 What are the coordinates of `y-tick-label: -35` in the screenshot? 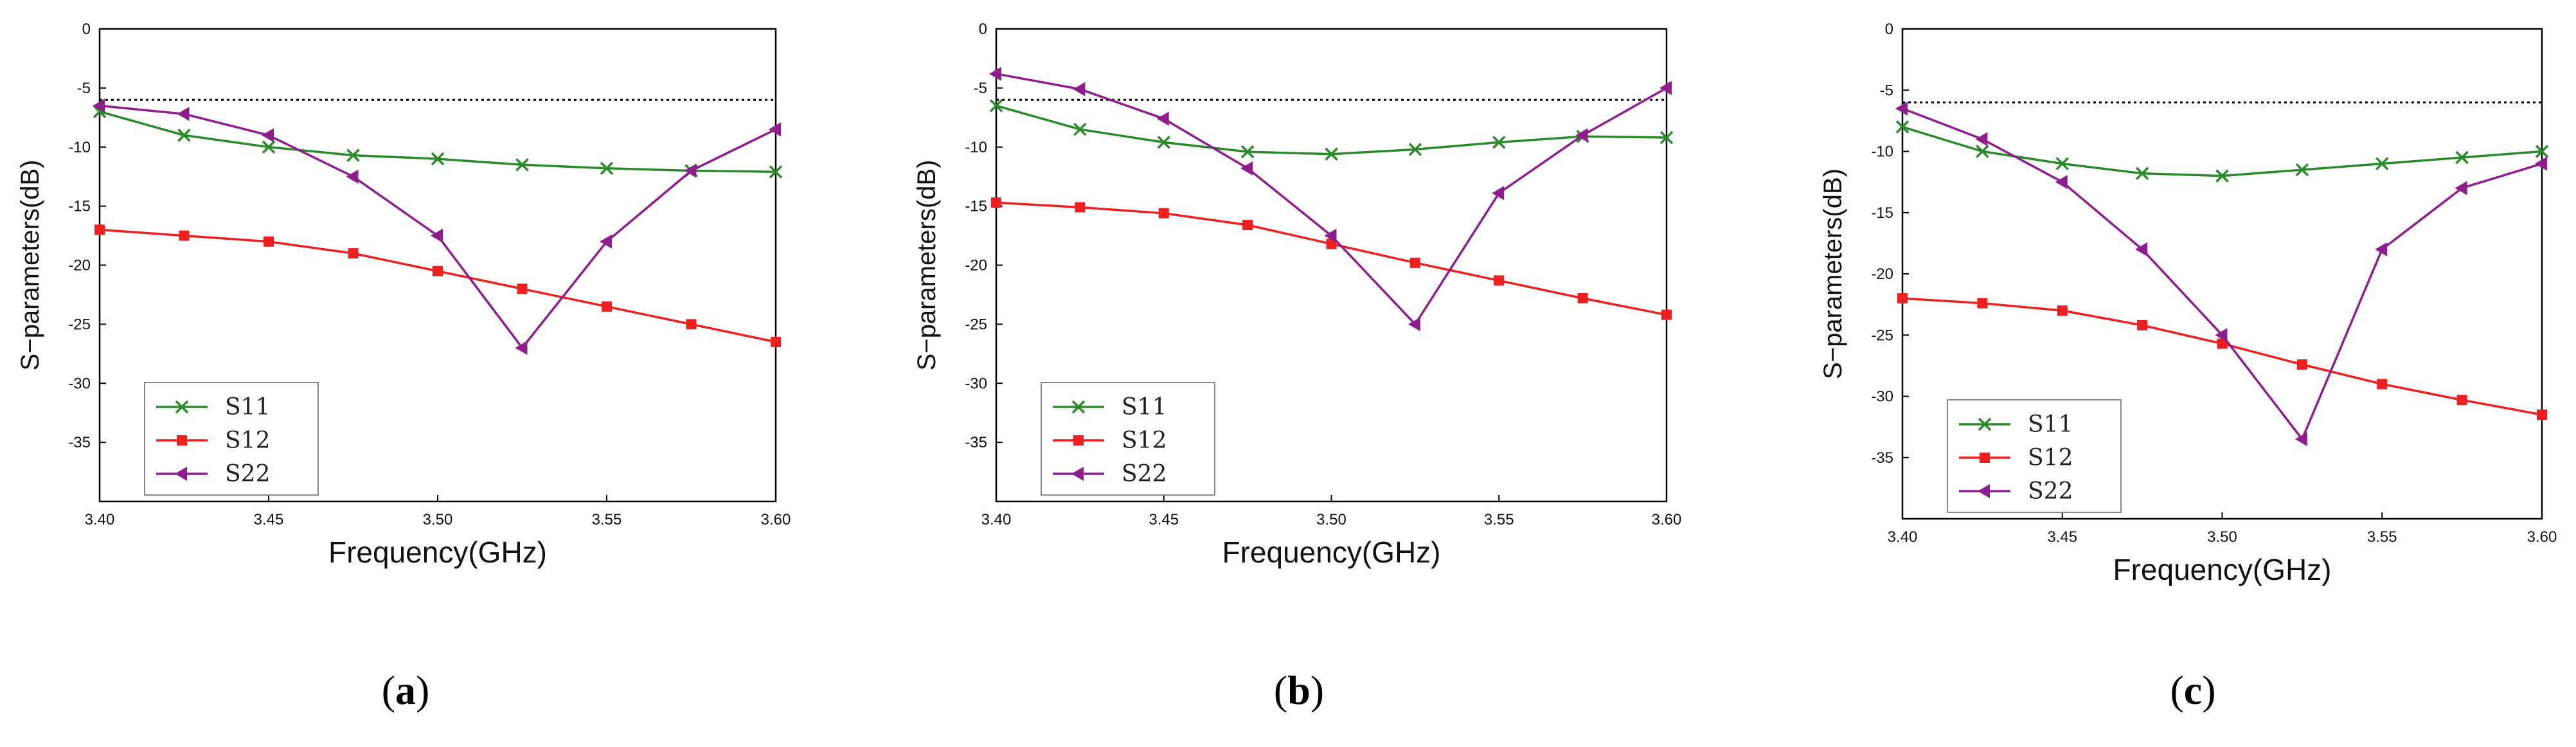 It's located at (976, 443).